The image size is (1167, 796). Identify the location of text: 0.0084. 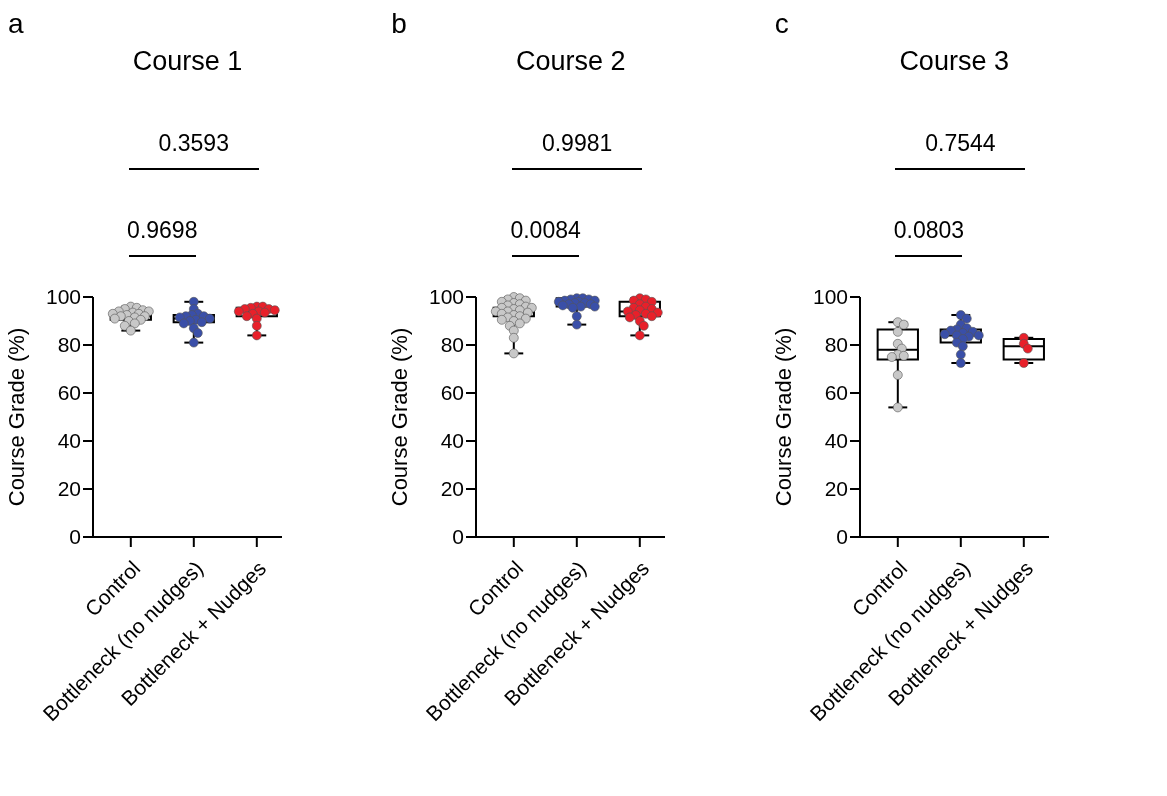
(545, 230).